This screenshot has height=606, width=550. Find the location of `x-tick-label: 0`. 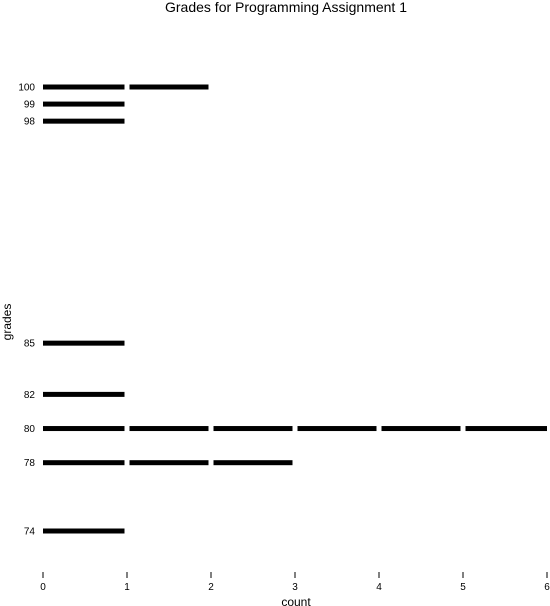

x-tick-label: 0 is located at coordinates (43, 587).